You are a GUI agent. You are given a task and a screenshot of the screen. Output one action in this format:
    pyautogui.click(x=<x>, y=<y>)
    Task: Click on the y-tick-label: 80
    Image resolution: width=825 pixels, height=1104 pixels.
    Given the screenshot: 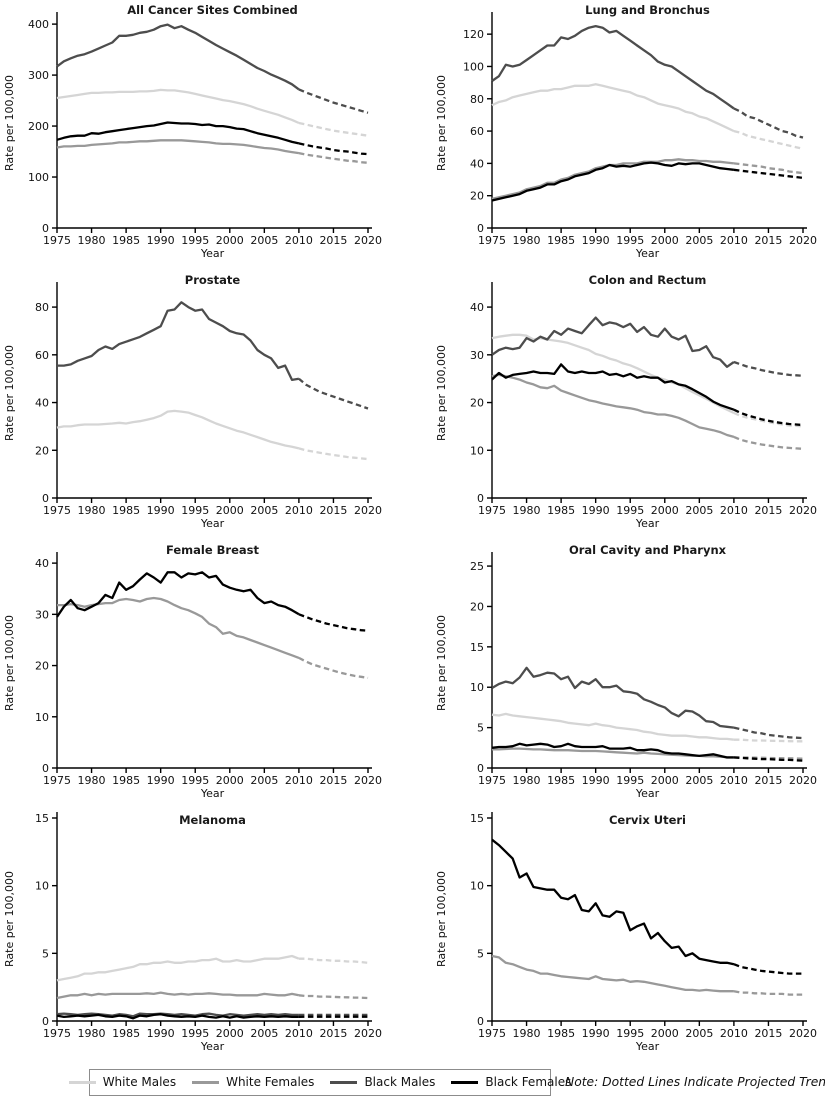 What is the action you would take?
    pyautogui.click(x=477, y=99)
    